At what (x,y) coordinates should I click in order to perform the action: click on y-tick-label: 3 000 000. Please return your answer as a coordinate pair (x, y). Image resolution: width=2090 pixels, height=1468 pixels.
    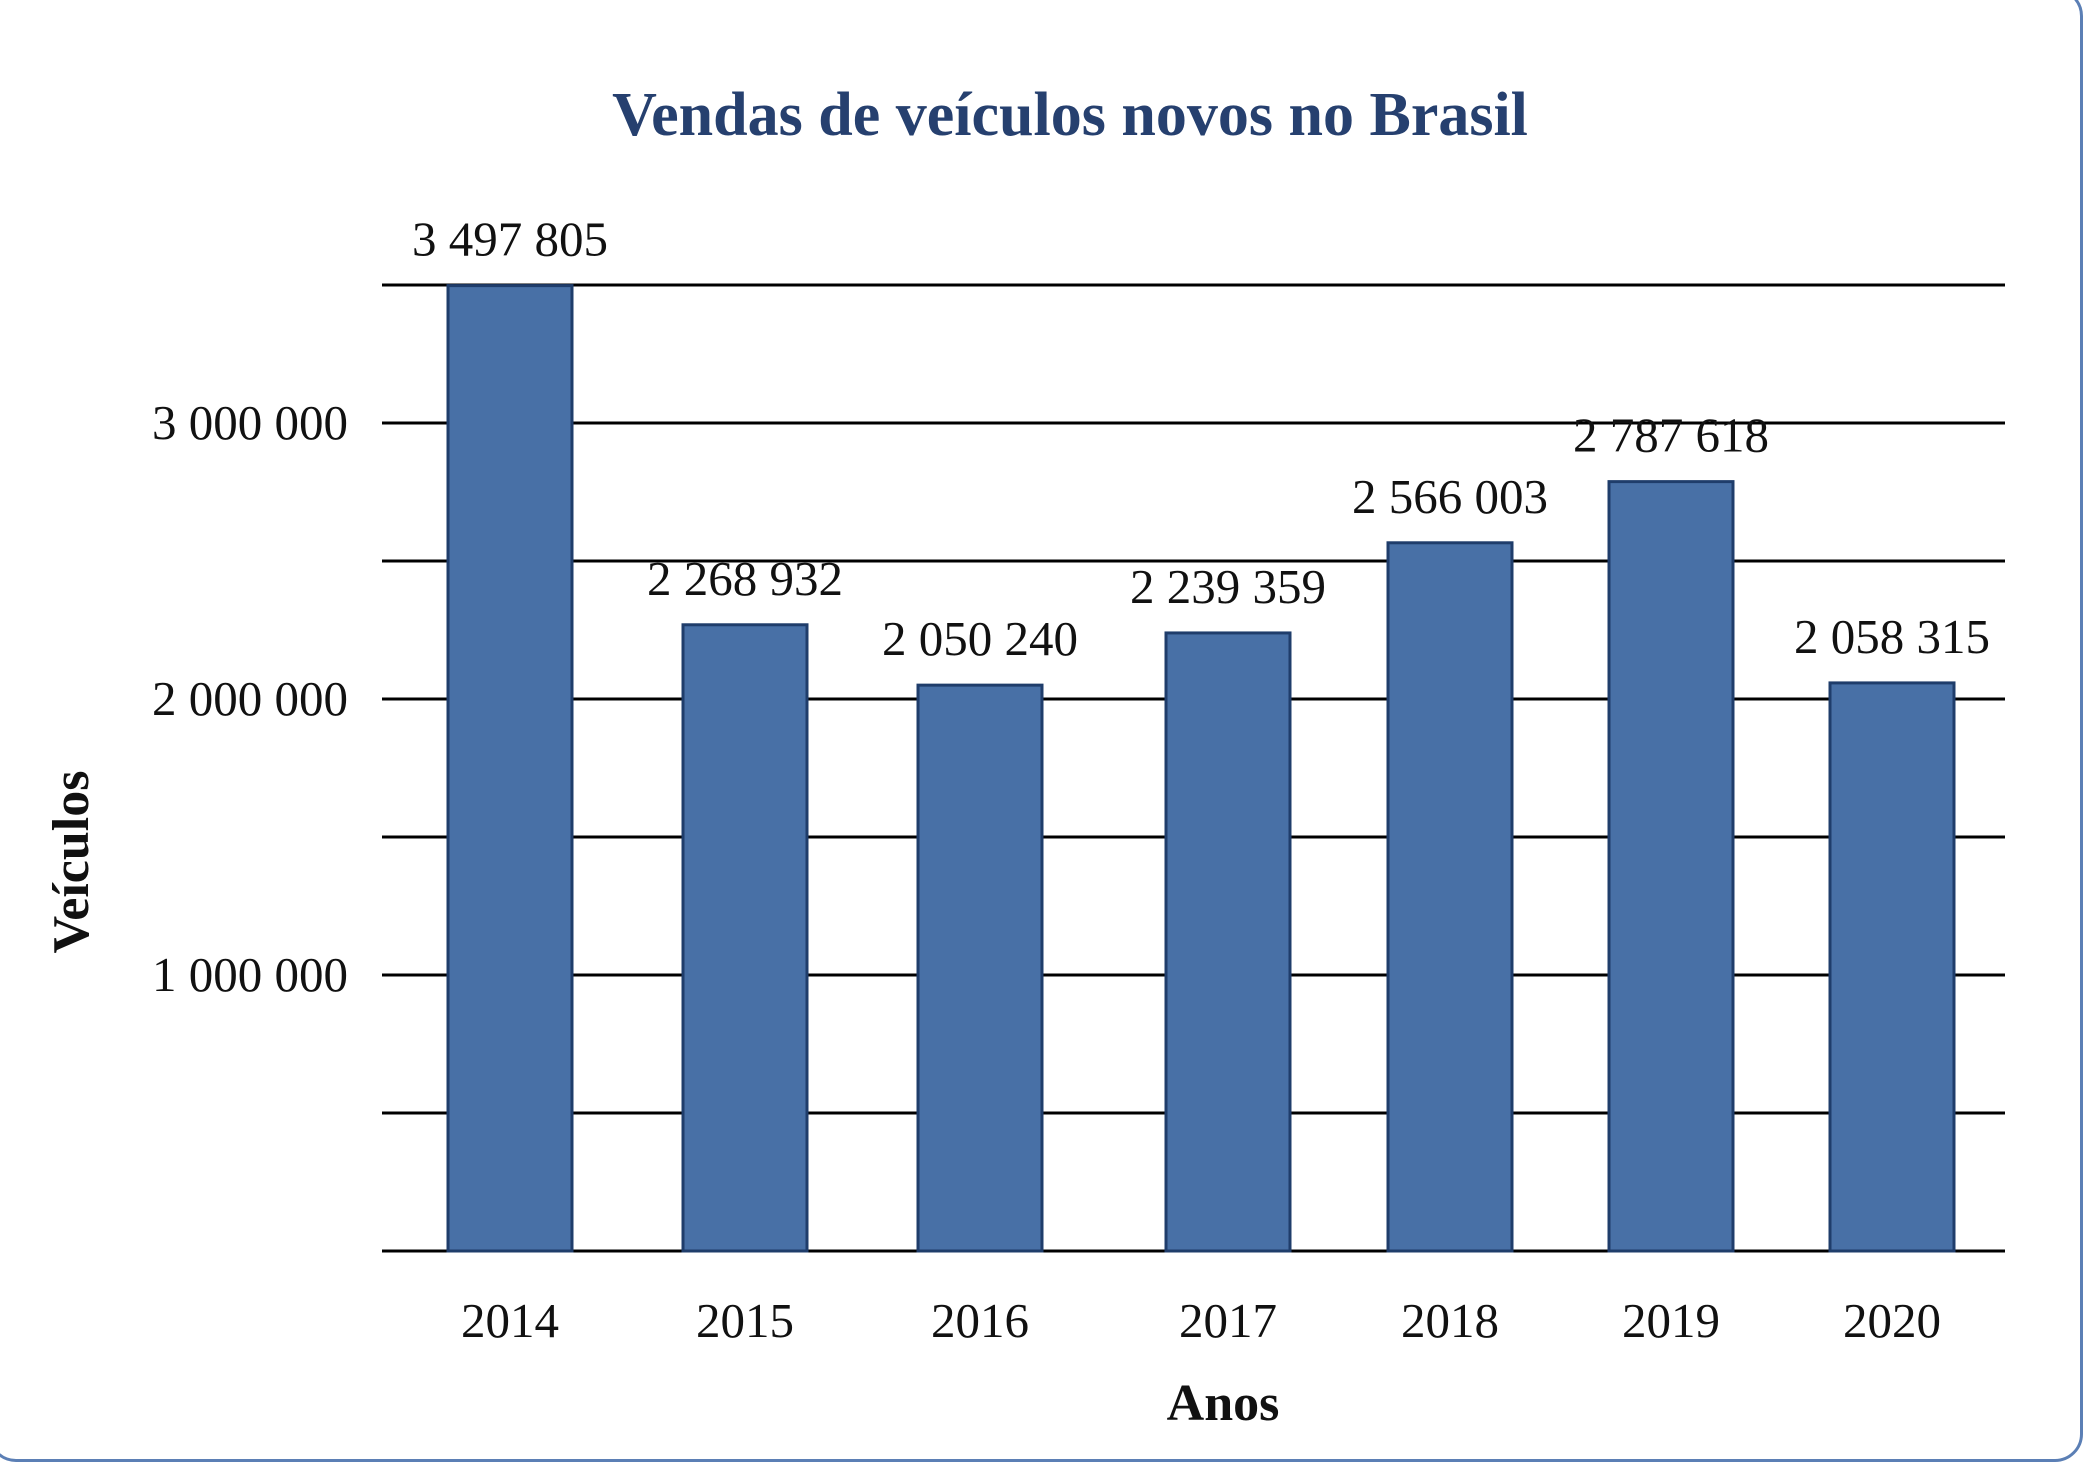
    Looking at the image, I should click on (250, 422).